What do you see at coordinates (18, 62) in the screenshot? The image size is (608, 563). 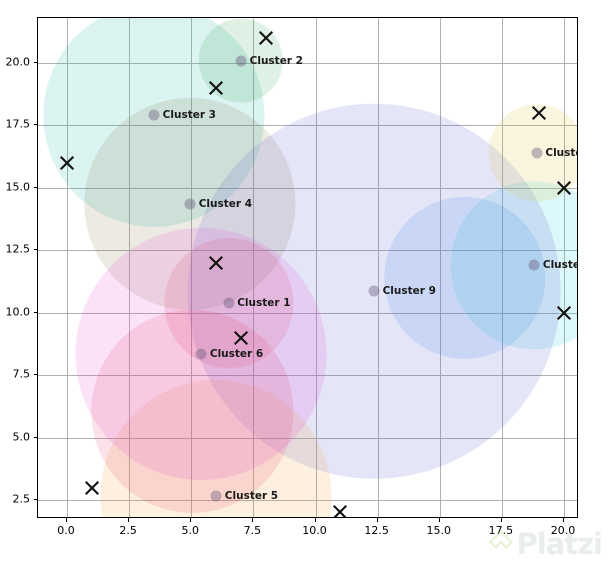 I see `y-axis-tick-label: 20.0` at bounding box center [18, 62].